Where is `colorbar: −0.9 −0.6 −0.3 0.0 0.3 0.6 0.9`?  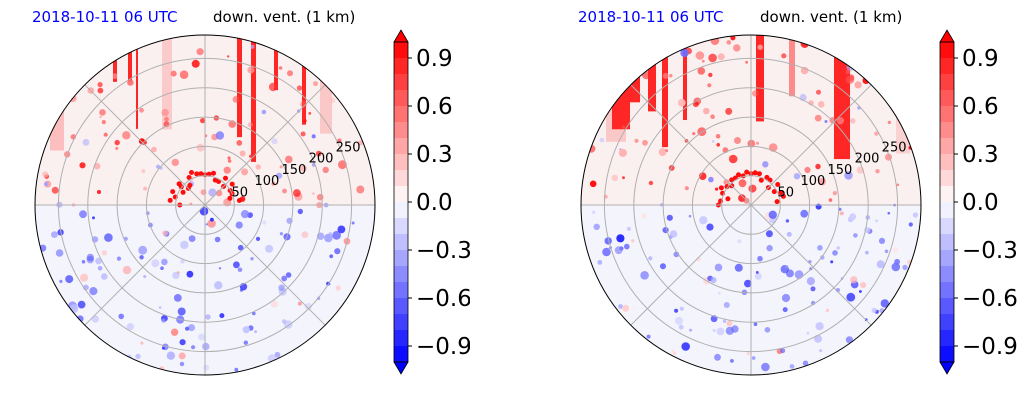 colorbar: −0.9 −0.6 −0.3 0.0 0.3 0.6 0.9 is located at coordinates (431, 202).